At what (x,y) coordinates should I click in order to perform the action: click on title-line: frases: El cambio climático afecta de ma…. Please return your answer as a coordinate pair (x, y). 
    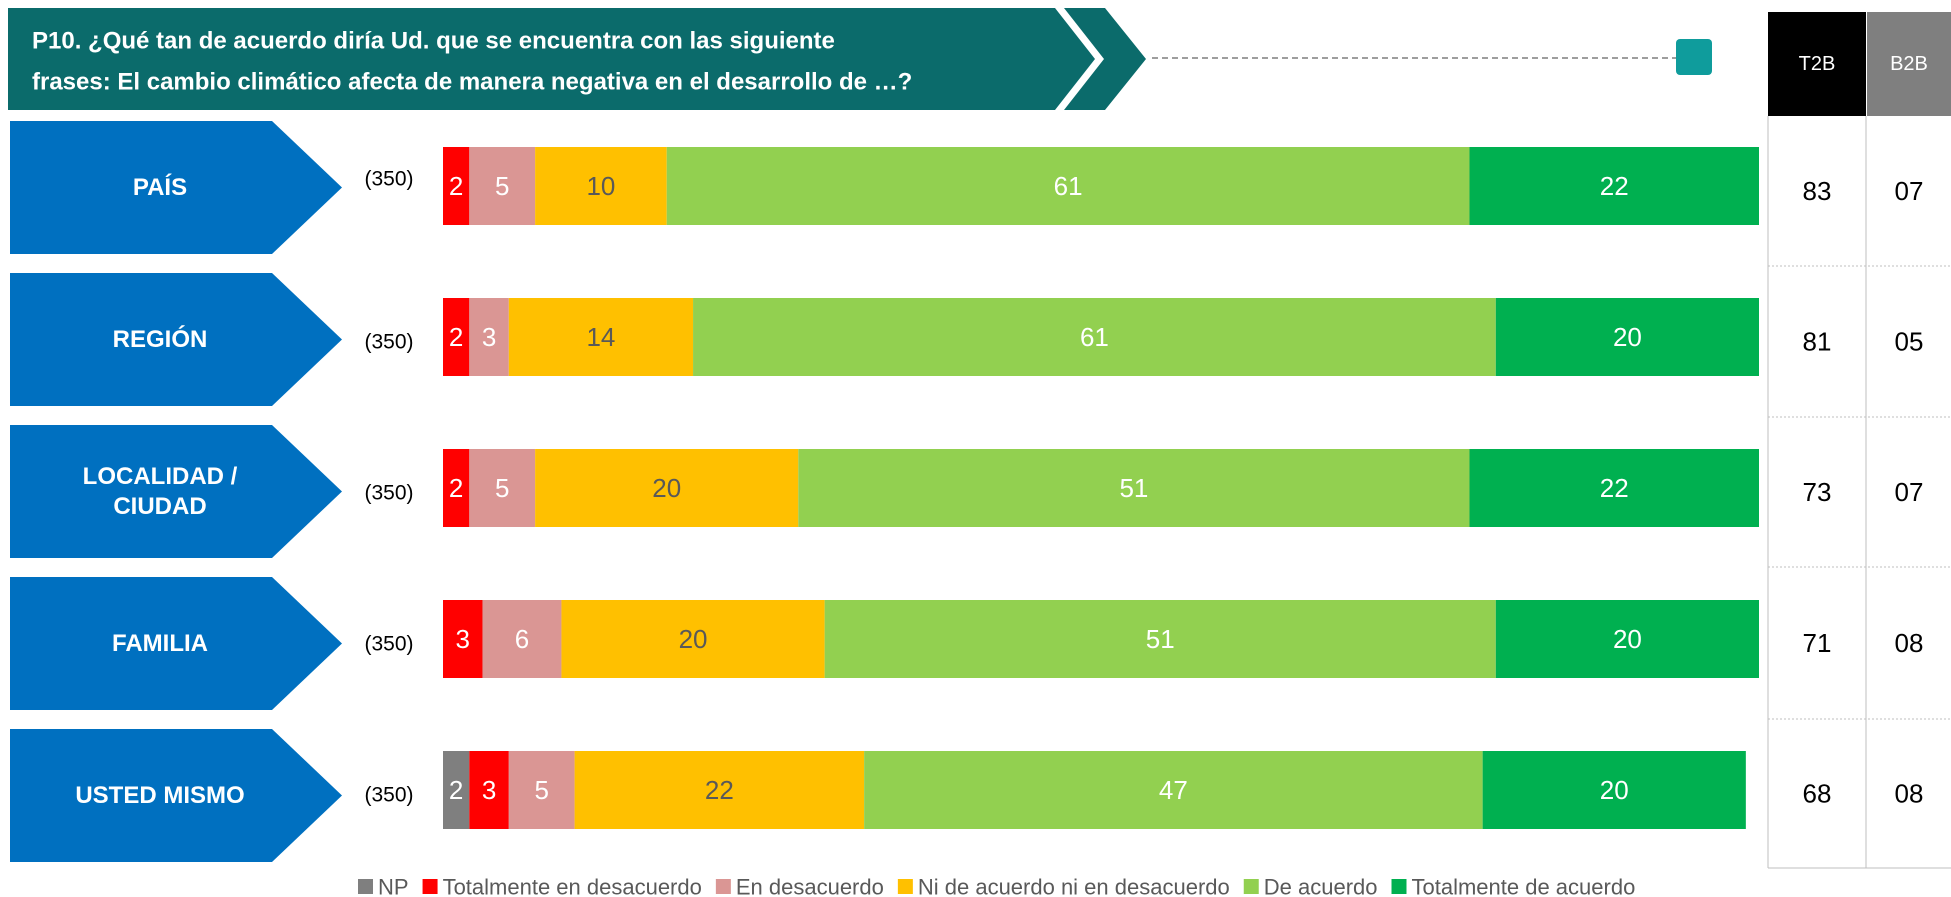
    Looking at the image, I should click on (472, 82).